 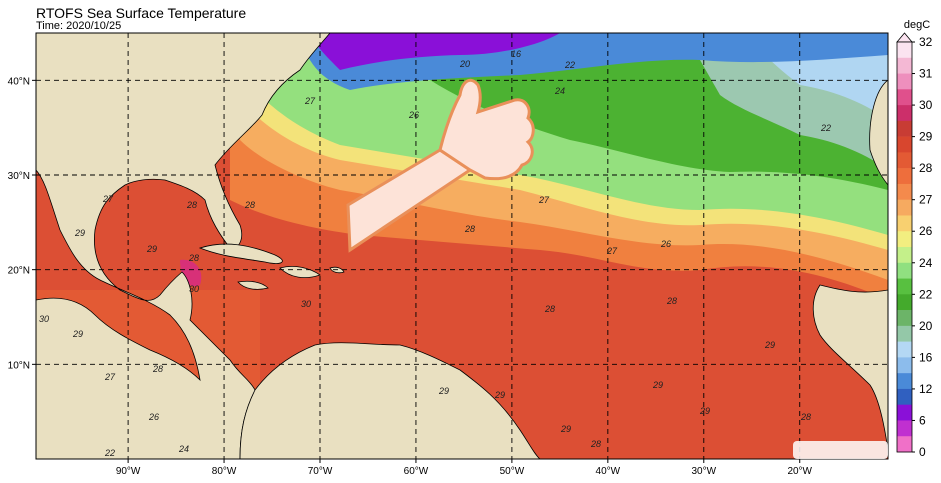 I want to click on x-tick-label: 30°W, so click(x=704, y=471).